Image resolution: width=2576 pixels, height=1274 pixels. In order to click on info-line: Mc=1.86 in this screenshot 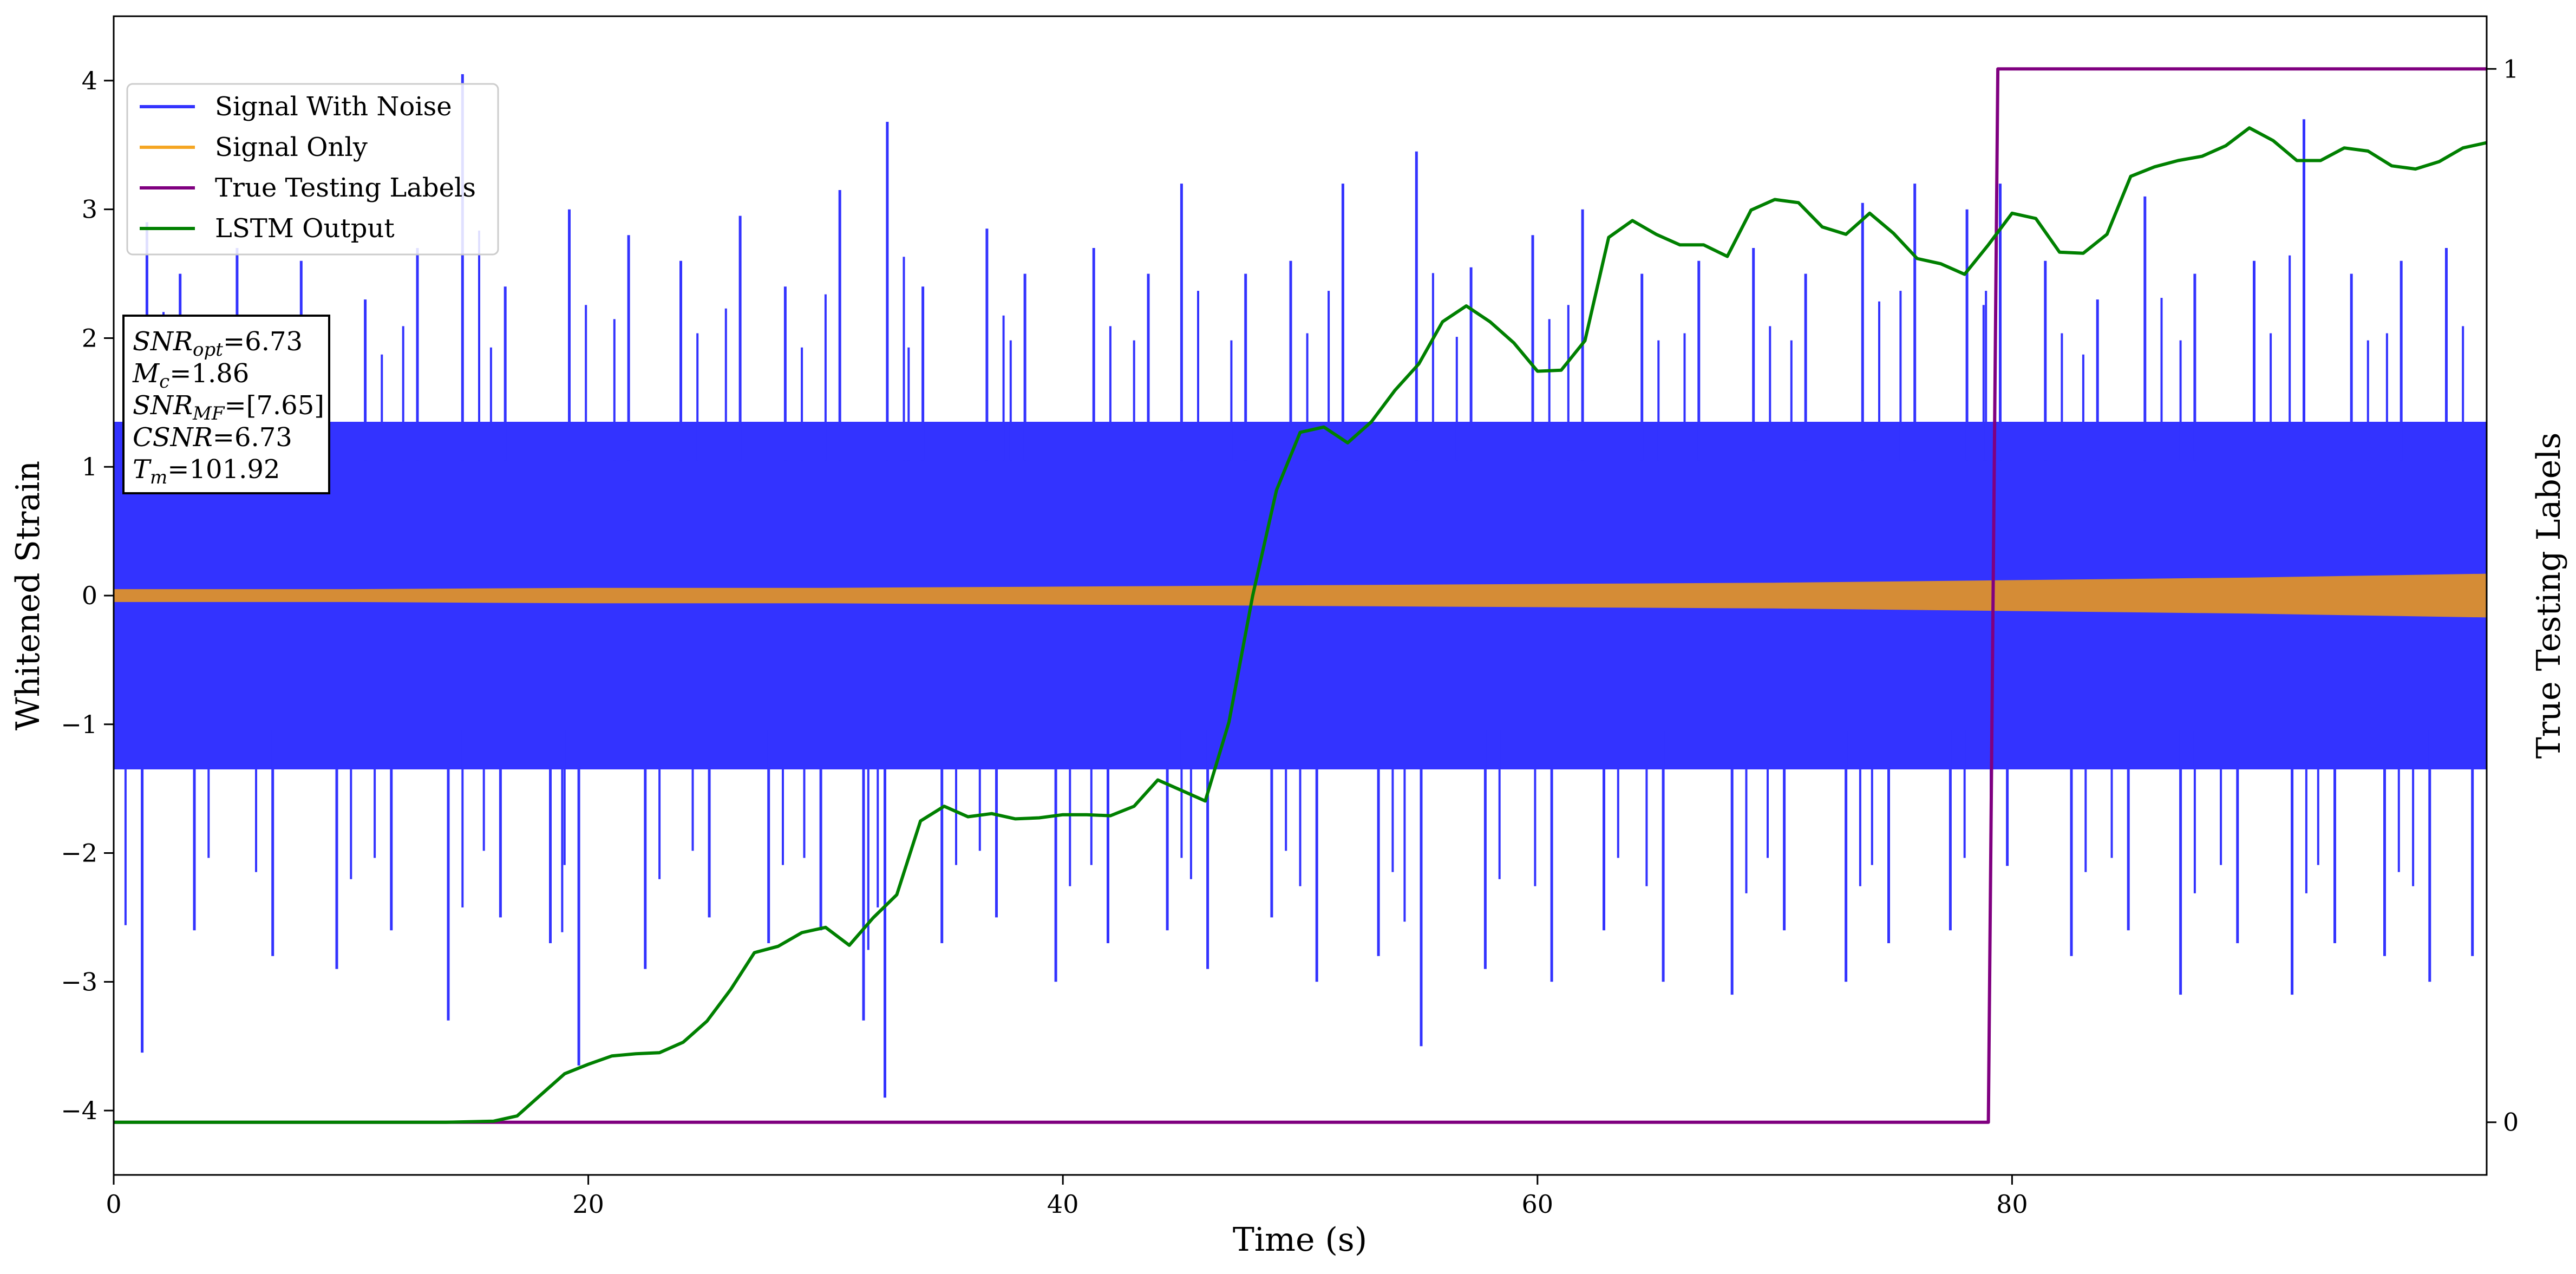, I will do `click(190, 375)`.